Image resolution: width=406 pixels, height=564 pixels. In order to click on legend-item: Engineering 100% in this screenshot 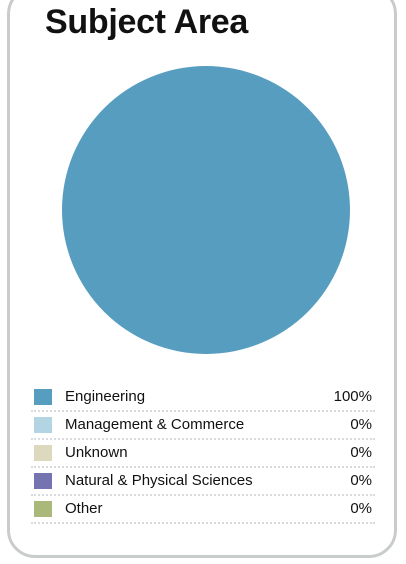, I will do `click(203, 398)`.